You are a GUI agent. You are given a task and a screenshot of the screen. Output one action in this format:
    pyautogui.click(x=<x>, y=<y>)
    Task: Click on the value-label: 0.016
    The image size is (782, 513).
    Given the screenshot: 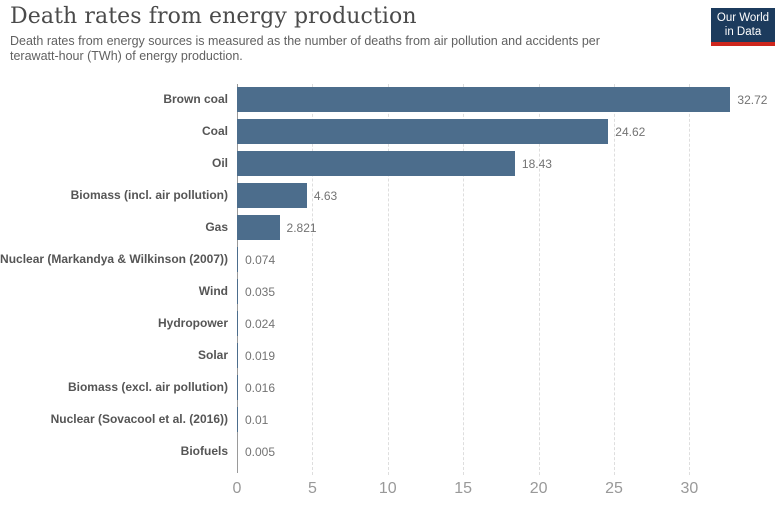 What is the action you would take?
    pyautogui.click(x=260, y=388)
    